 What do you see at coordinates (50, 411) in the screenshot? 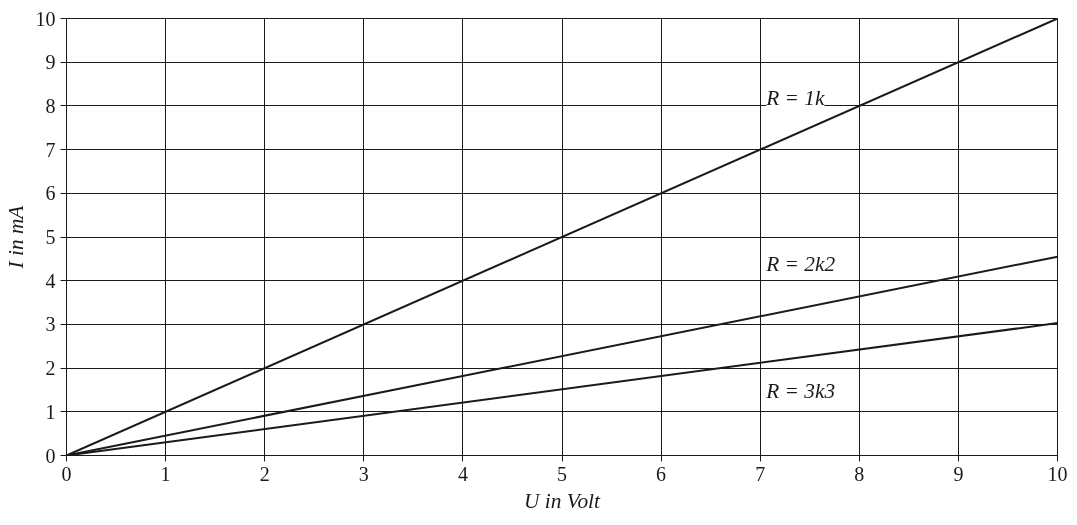
I see `y-tick-label: 1` at bounding box center [50, 411].